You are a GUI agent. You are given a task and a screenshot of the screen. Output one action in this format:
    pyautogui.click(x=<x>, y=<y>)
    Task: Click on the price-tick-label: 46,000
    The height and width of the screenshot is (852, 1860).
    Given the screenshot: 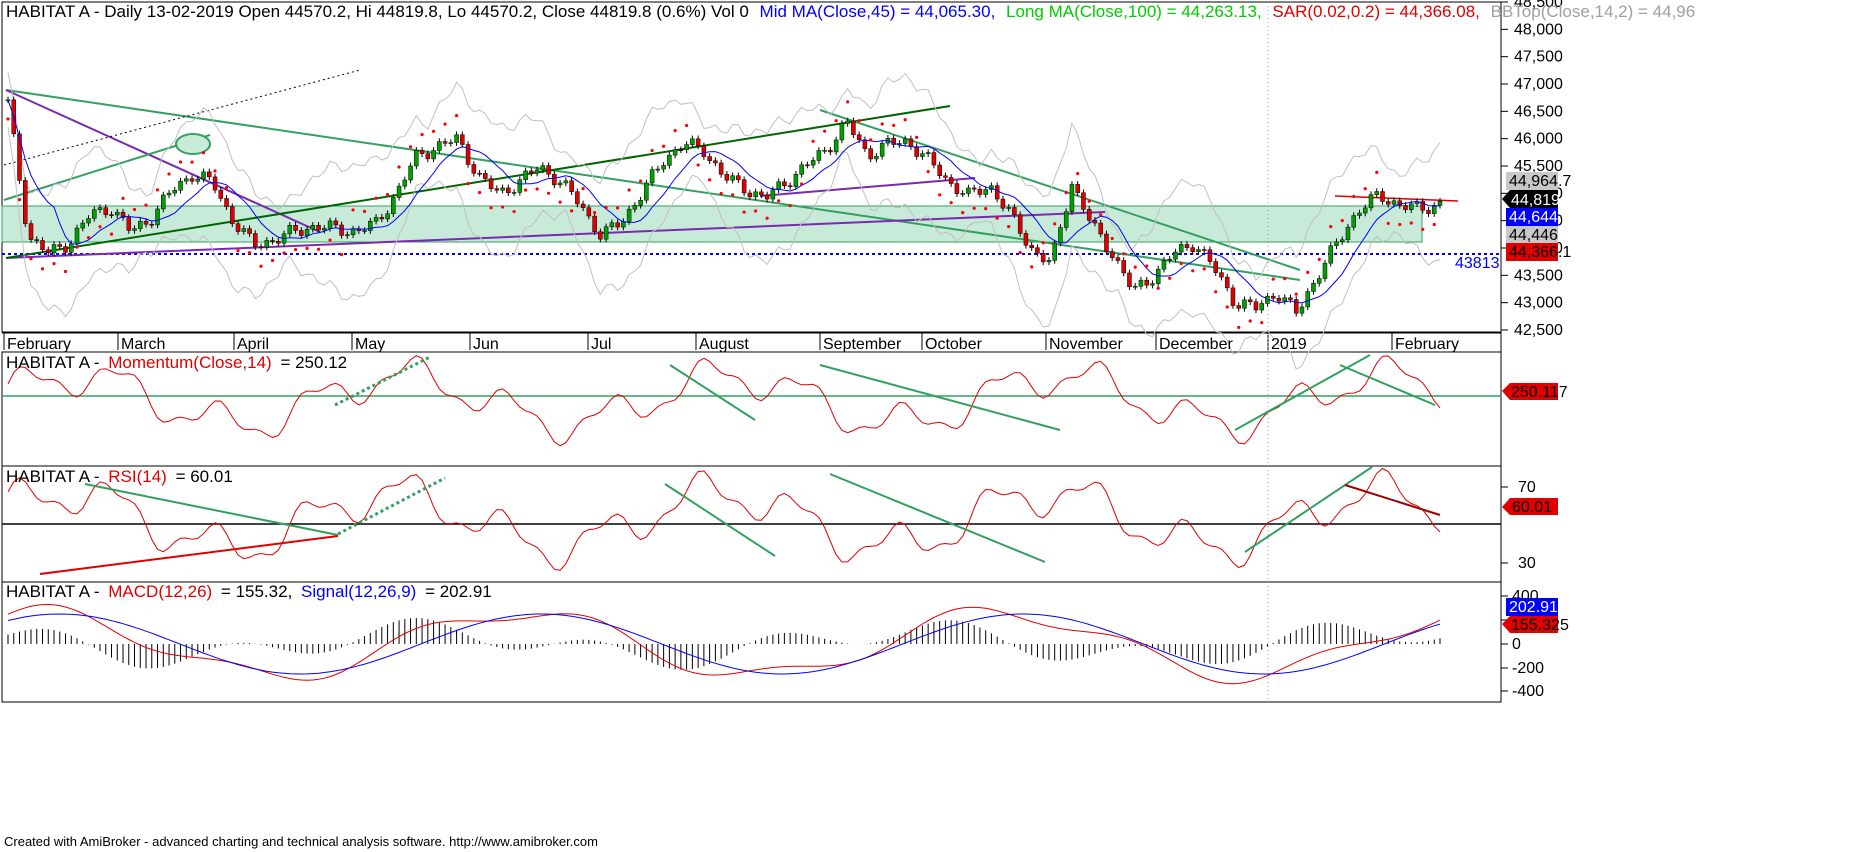 What is the action you would take?
    pyautogui.click(x=1538, y=139)
    